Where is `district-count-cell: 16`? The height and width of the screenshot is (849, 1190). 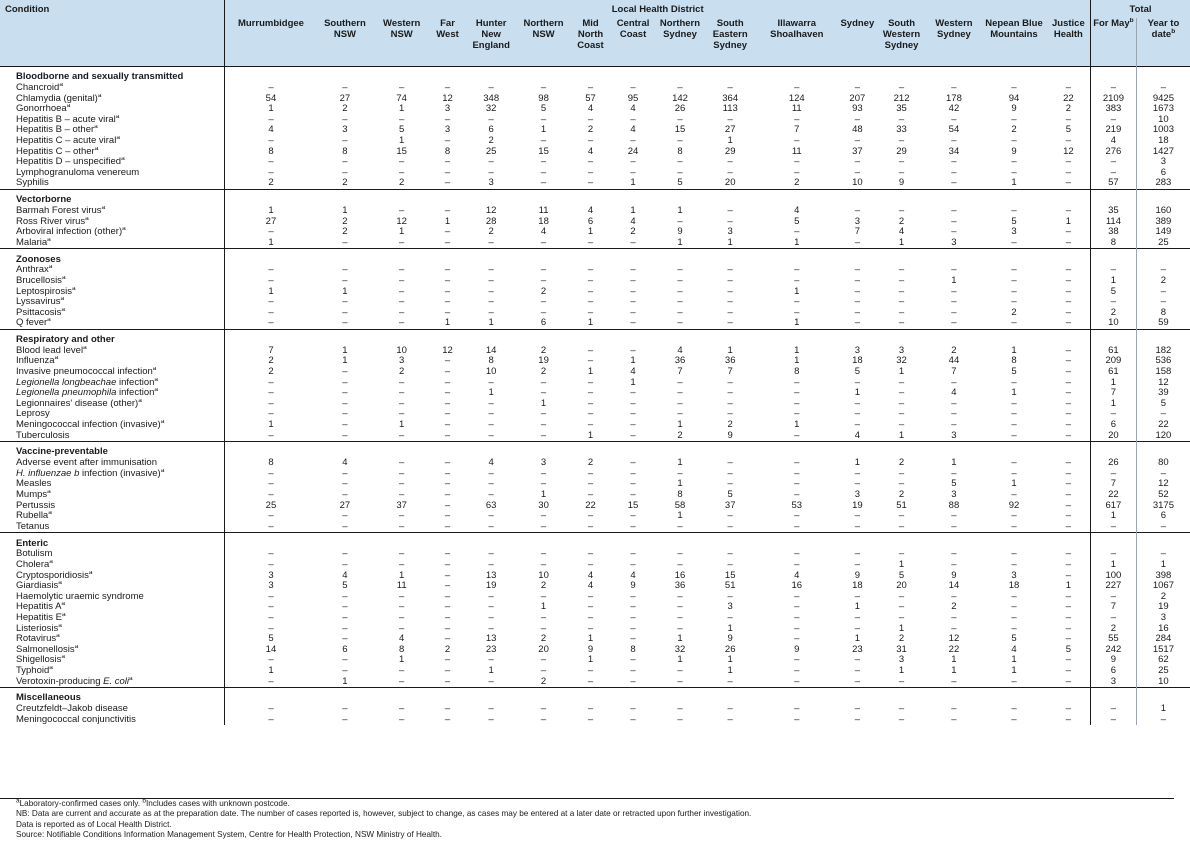 district-count-cell: 16 is located at coordinates (680, 575).